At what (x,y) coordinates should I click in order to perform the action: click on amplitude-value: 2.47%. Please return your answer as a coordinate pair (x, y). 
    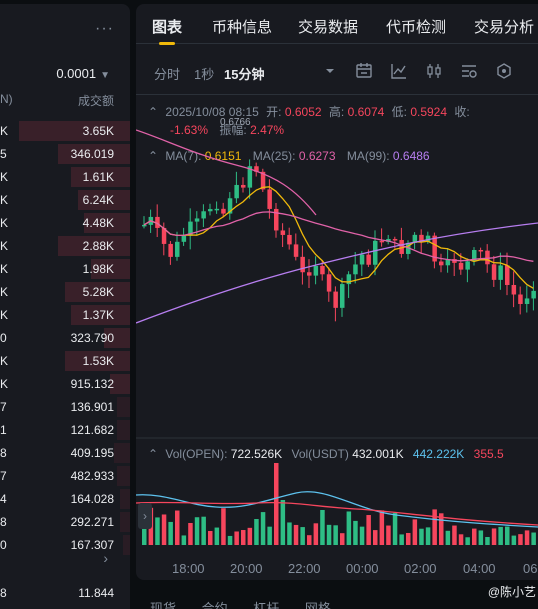
    Looking at the image, I should click on (267, 130).